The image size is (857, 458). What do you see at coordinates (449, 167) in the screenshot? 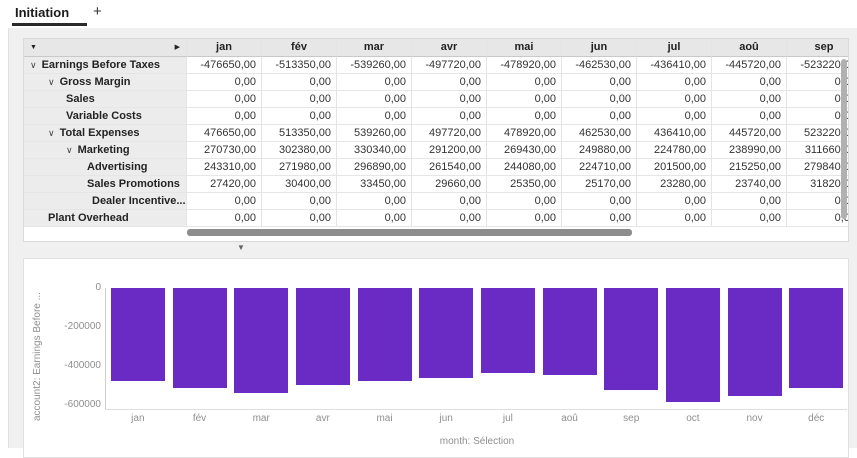
I see `data-cell: 261540,00` at bounding box center [449, 167].